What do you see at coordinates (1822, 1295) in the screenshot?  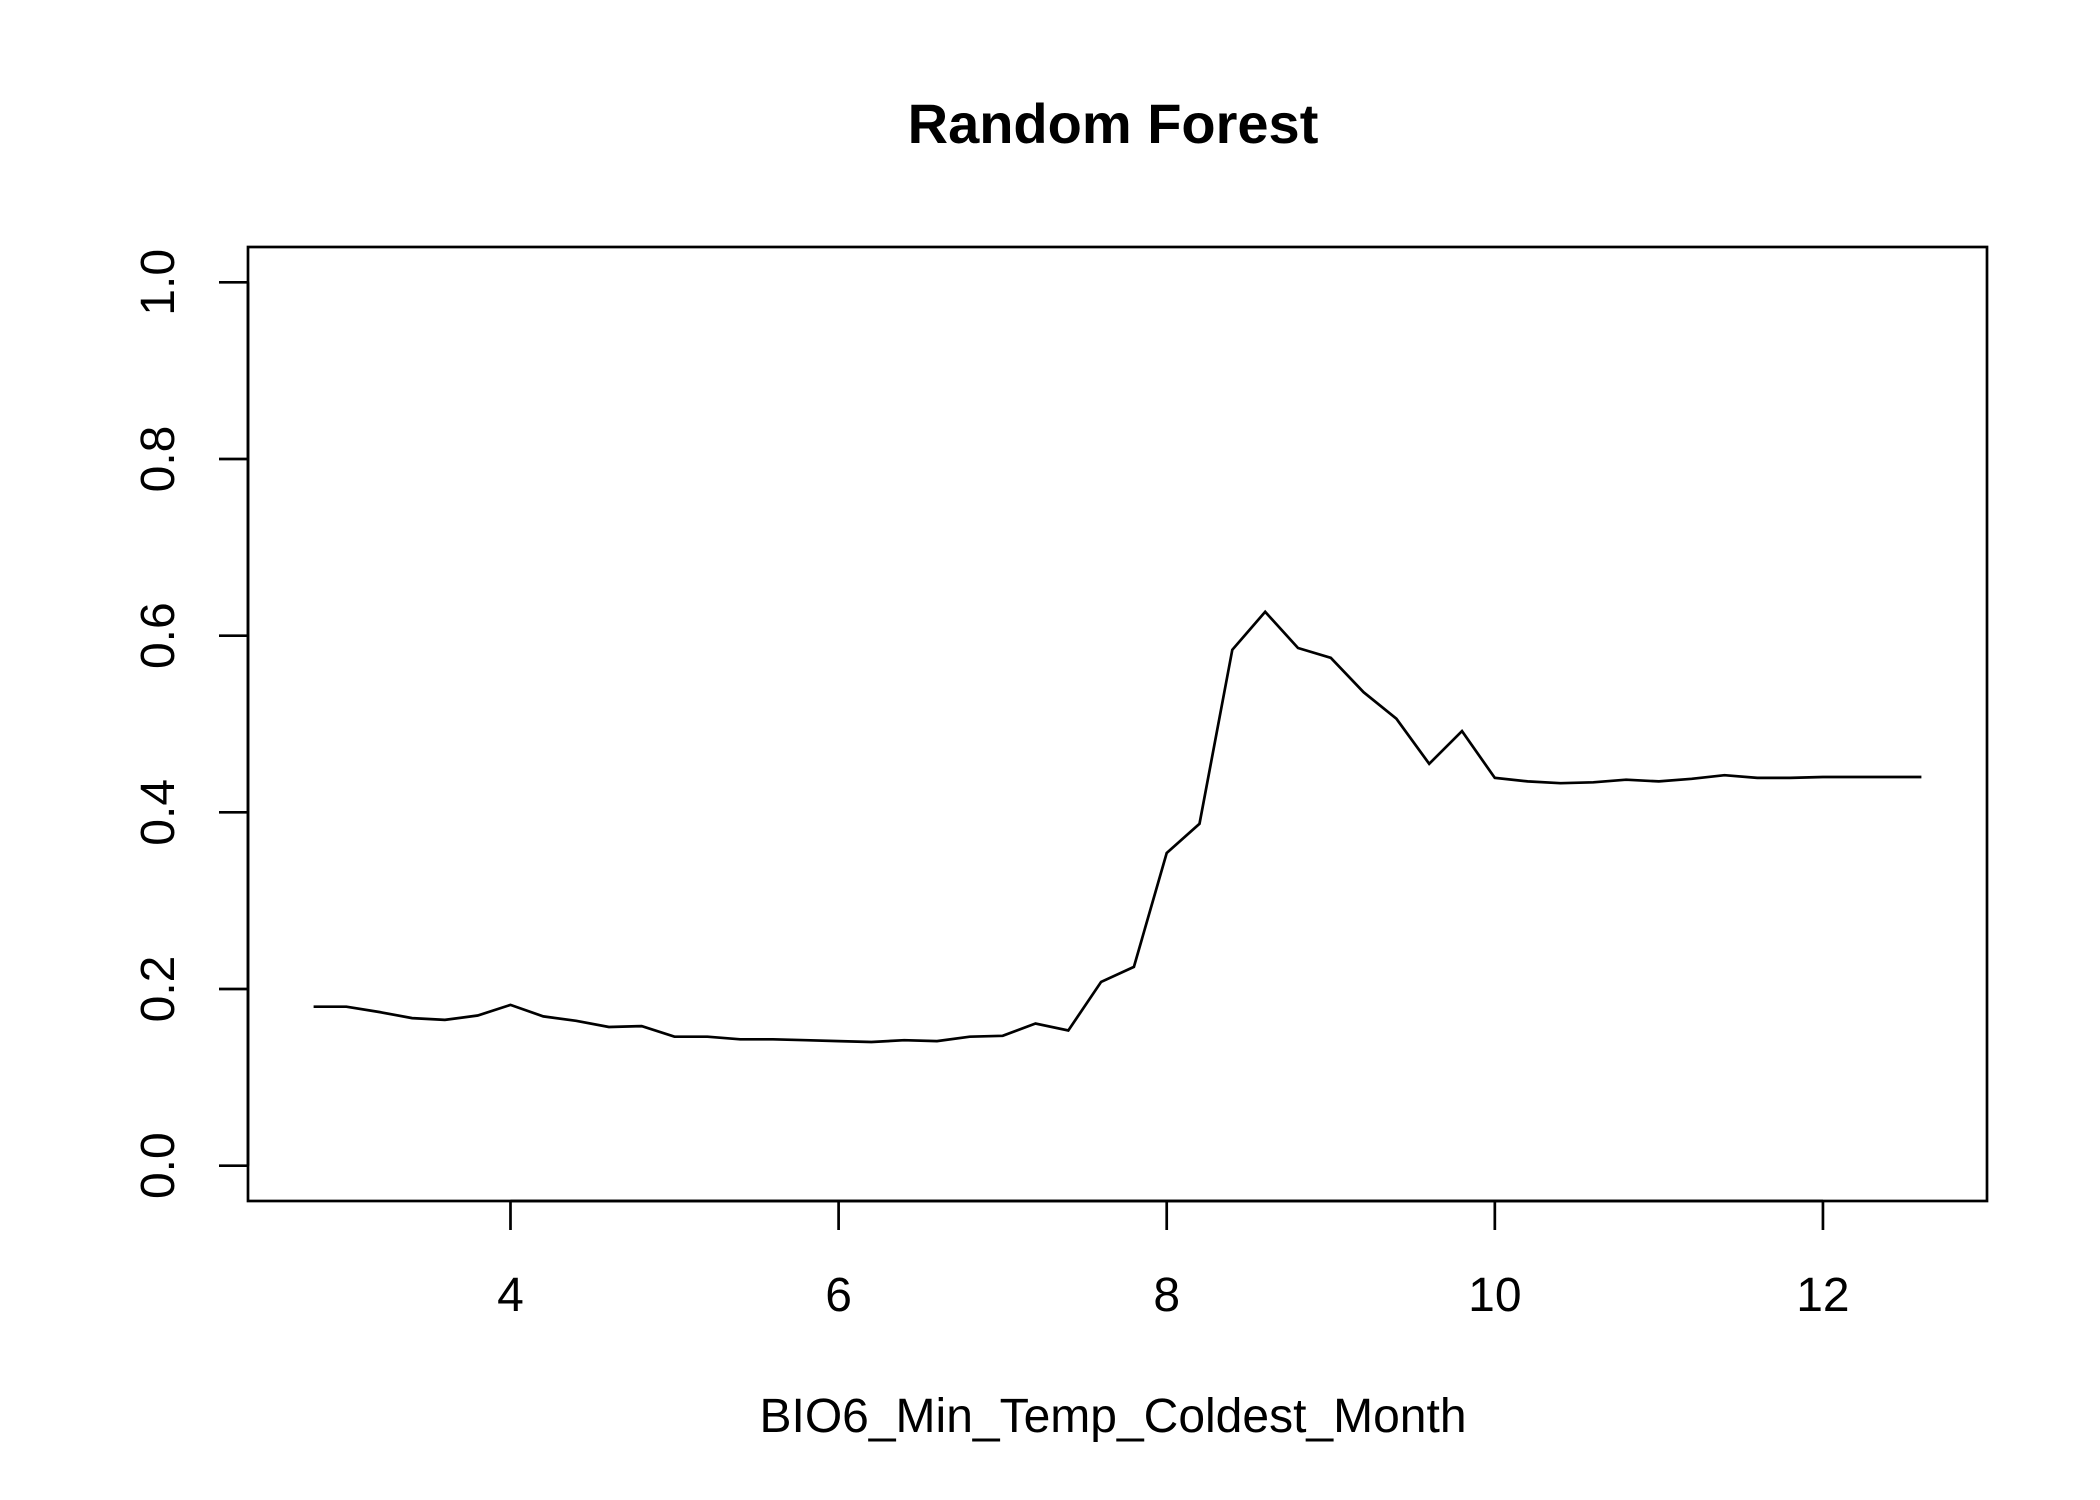 I see `x-tick-label: 12` at bounding box center [1822, 1295].